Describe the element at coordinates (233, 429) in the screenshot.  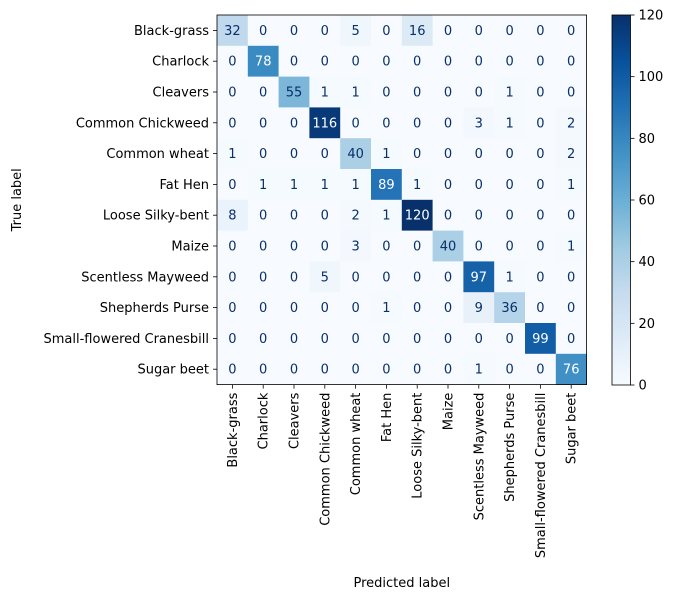
I see `x-tick-label: Black-grass` at that location.